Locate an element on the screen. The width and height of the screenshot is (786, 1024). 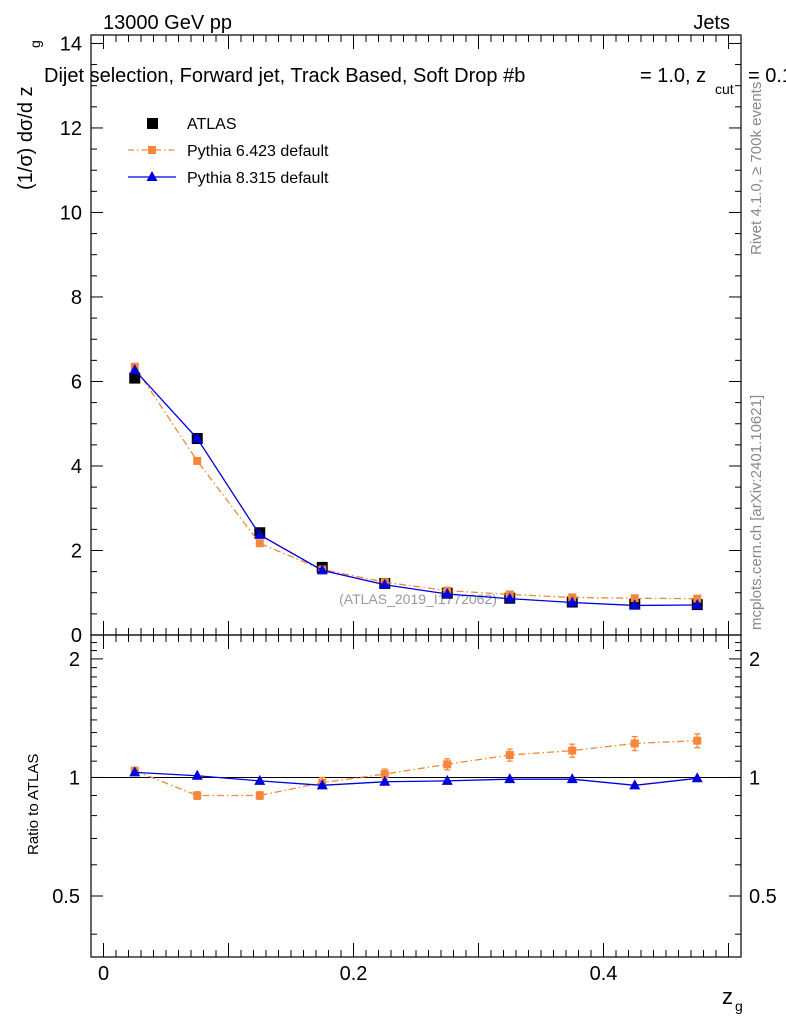
legend-atlas-label: ATLAS is located at coordinates (212, 124).